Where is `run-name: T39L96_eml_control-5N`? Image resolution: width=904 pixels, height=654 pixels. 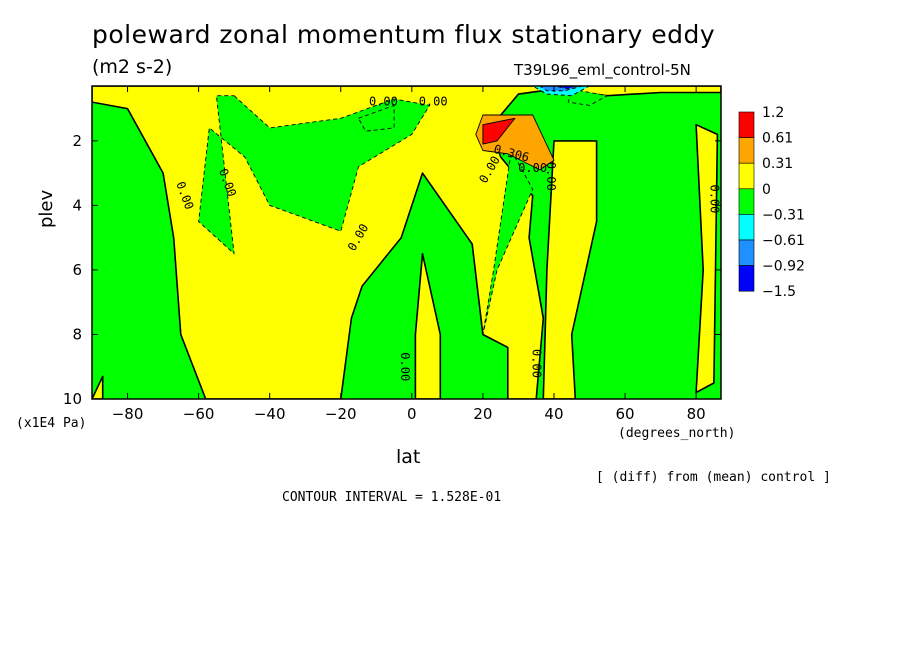
run-name: T39L96_eml_control-5N is located at coordinates (602, 70).